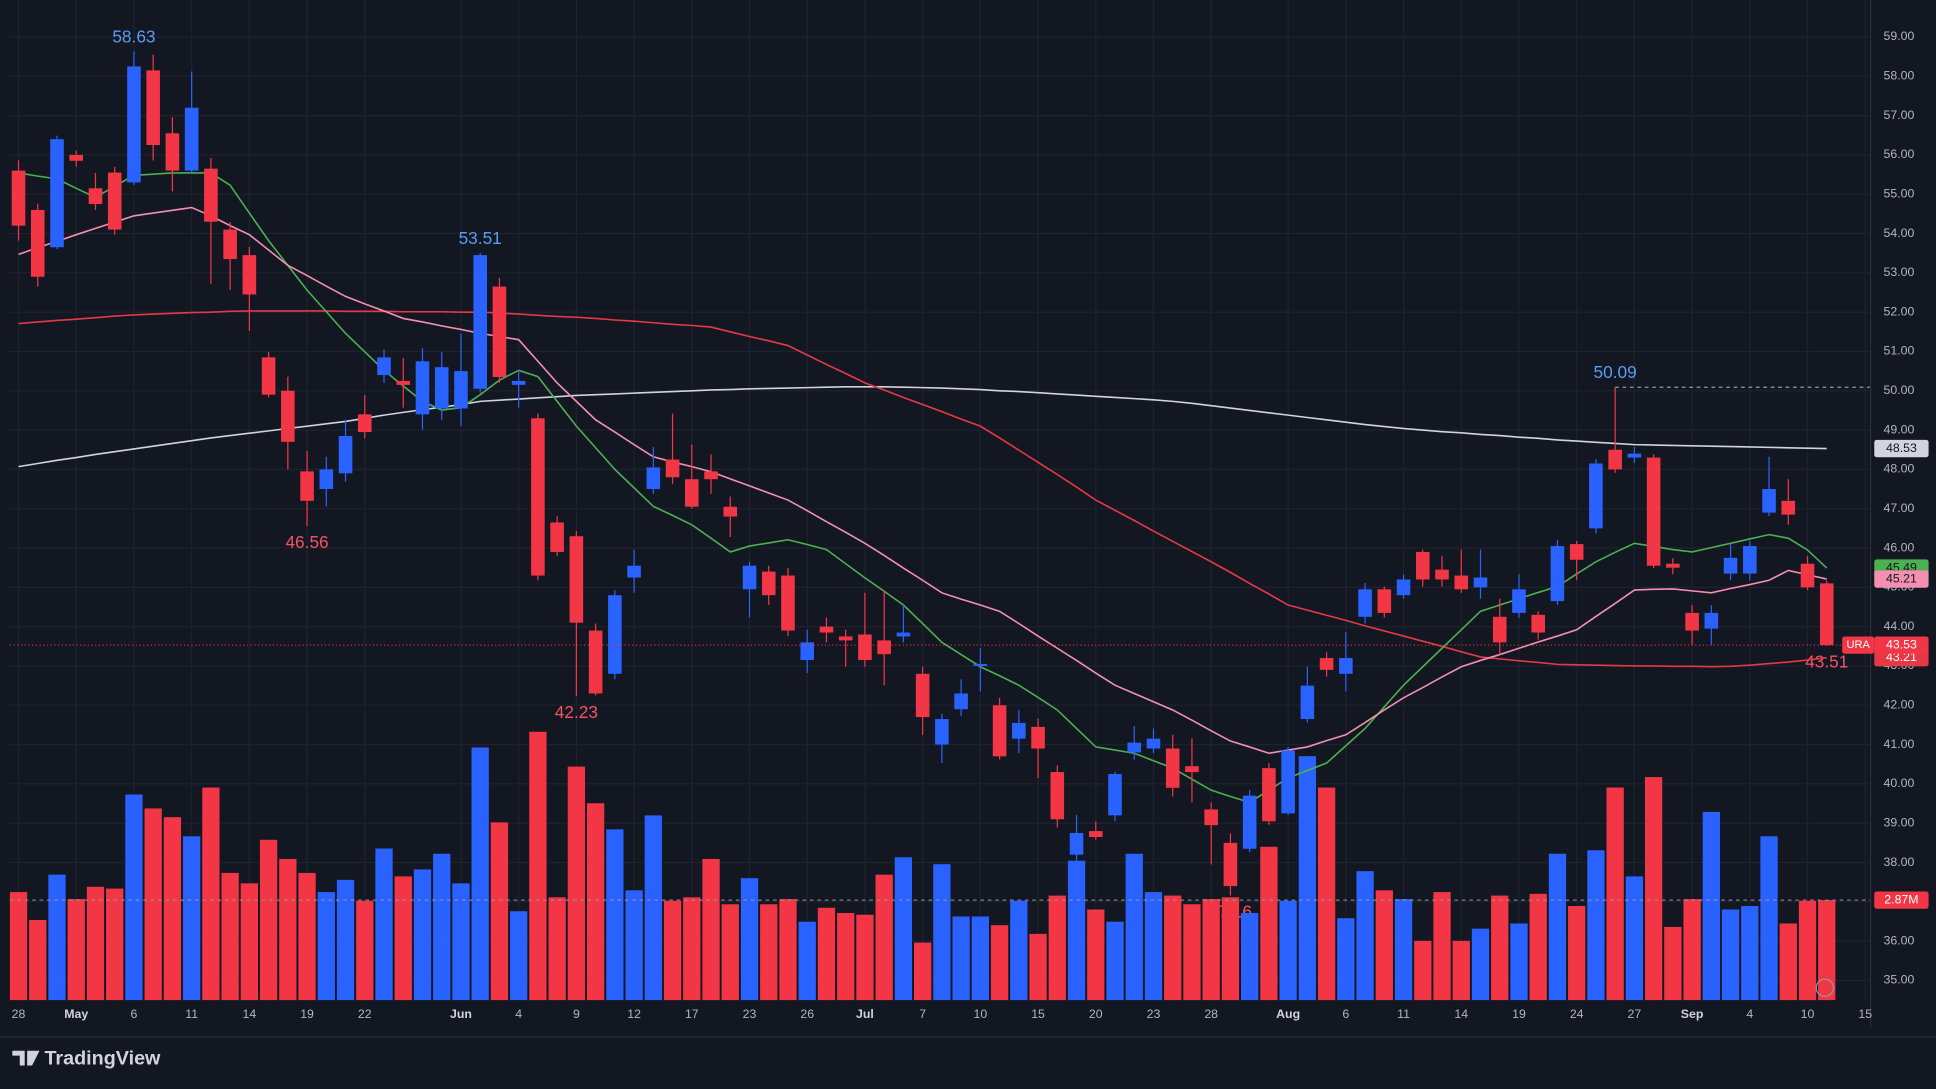 The height and width of the screenshot is (1089, 1936). I want to click on y-tick-label: 49.00, so click(1899, 429).